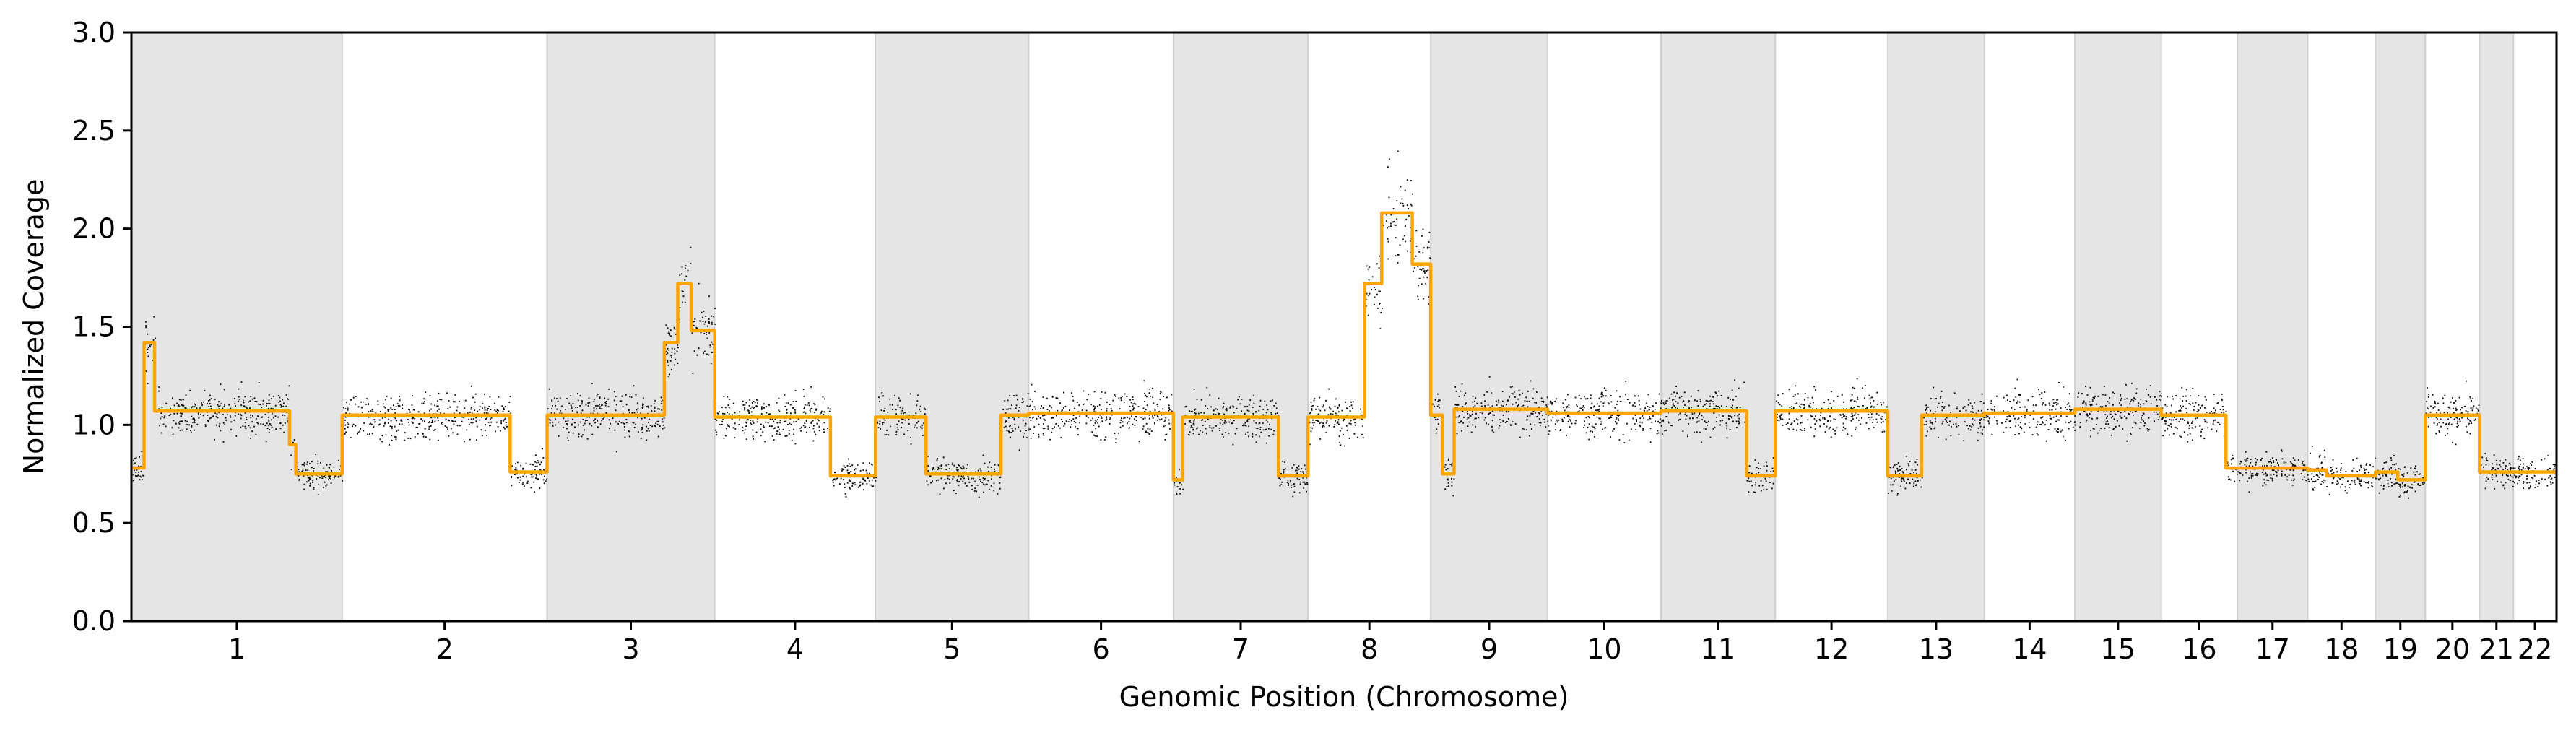 The width and height of the screenshot is (2576, 733). I want to click on chromosome-9-shade, so click(1489, 326).